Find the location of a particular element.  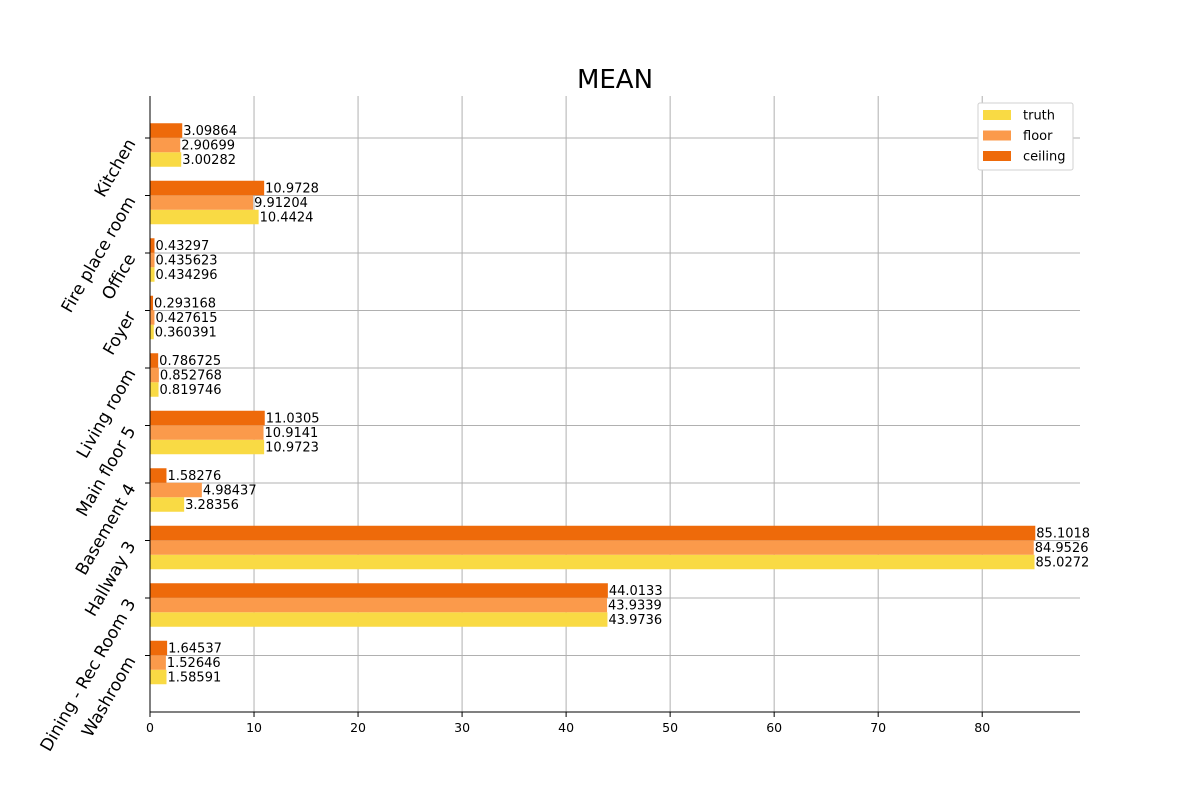

data-label-truth: 85.0272 is located at coordinates (1063, 563).